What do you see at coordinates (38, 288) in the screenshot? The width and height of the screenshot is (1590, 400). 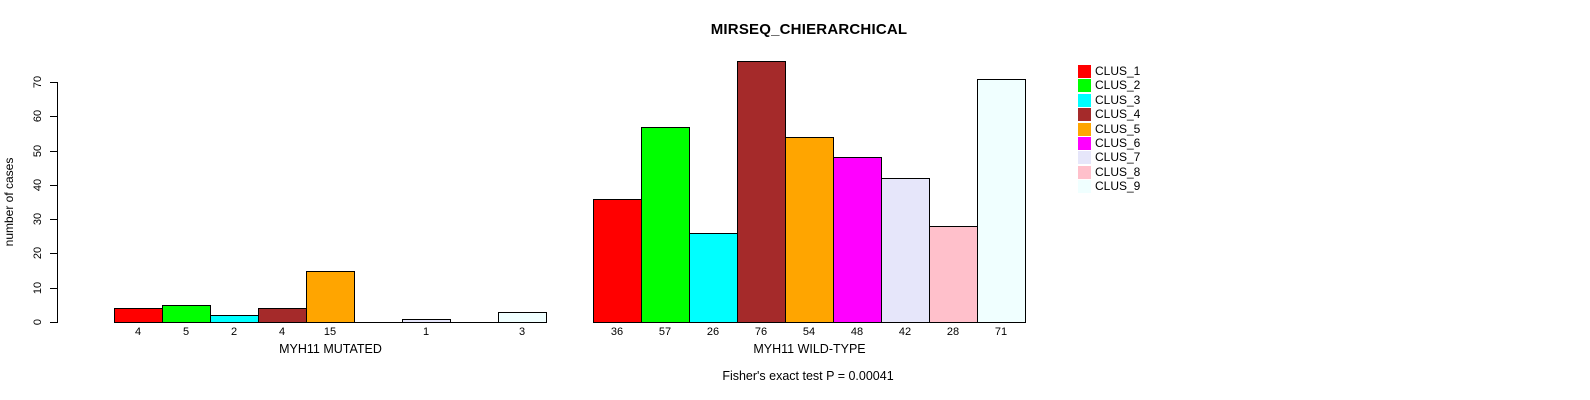 I see `y-axis-tick-label: 10` at bounding box center [38, 288].